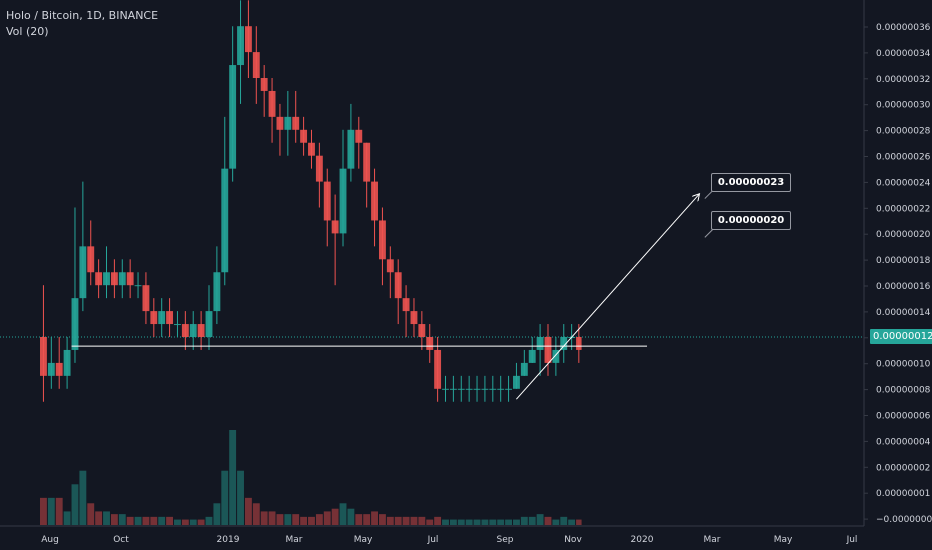  What do you see at coordinates (751, 221) in the screenshot?
I see `price-callout-lower: 0.00000020` at bounding box center [751, 221].